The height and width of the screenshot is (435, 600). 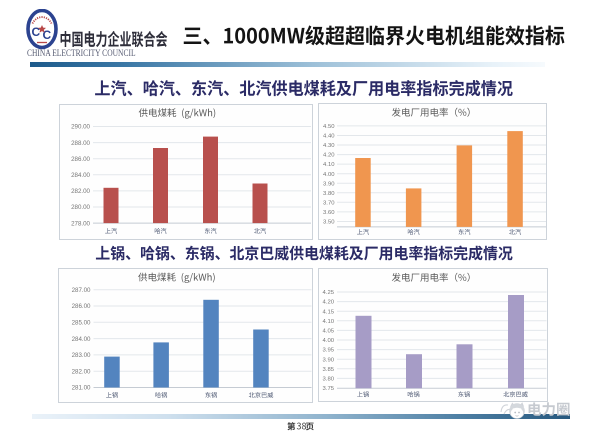 I want to click on svg-text: 4.15, so click(x=329, y=312).